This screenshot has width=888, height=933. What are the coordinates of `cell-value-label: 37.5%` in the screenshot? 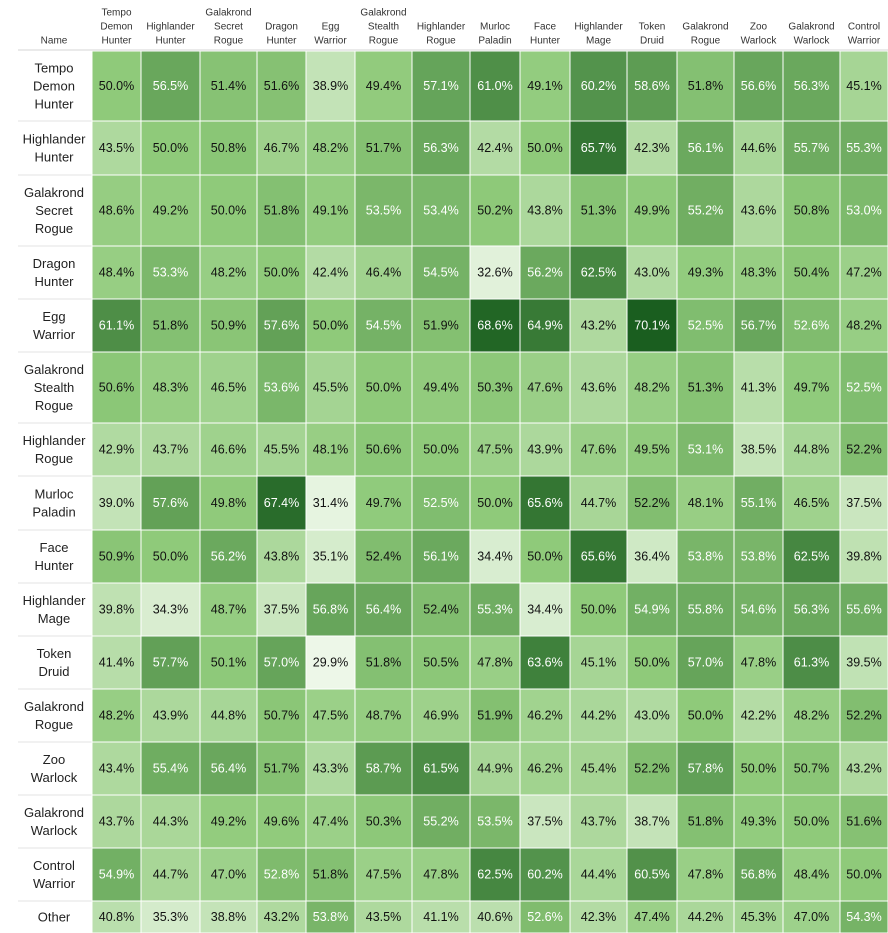 It's located at (281, 610).